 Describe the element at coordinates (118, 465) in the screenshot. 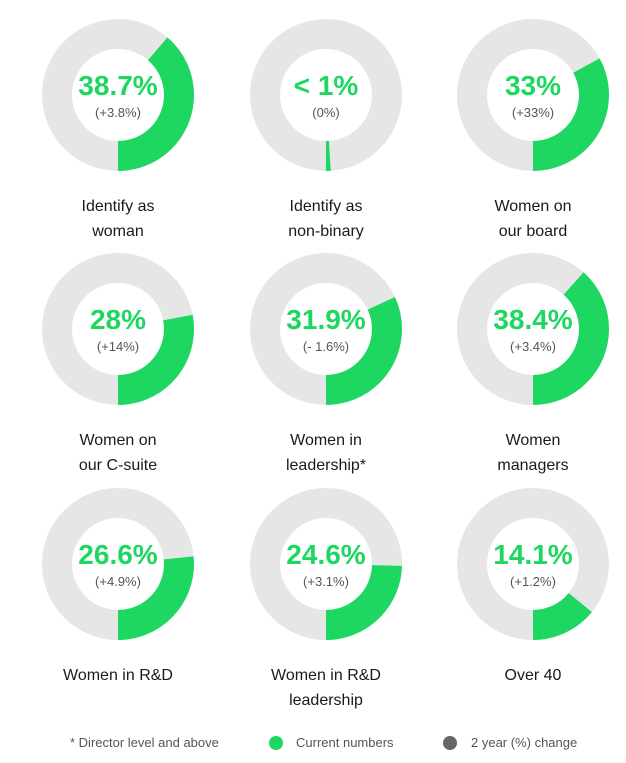

I see `donut-label-line: our C-suite` at that location.